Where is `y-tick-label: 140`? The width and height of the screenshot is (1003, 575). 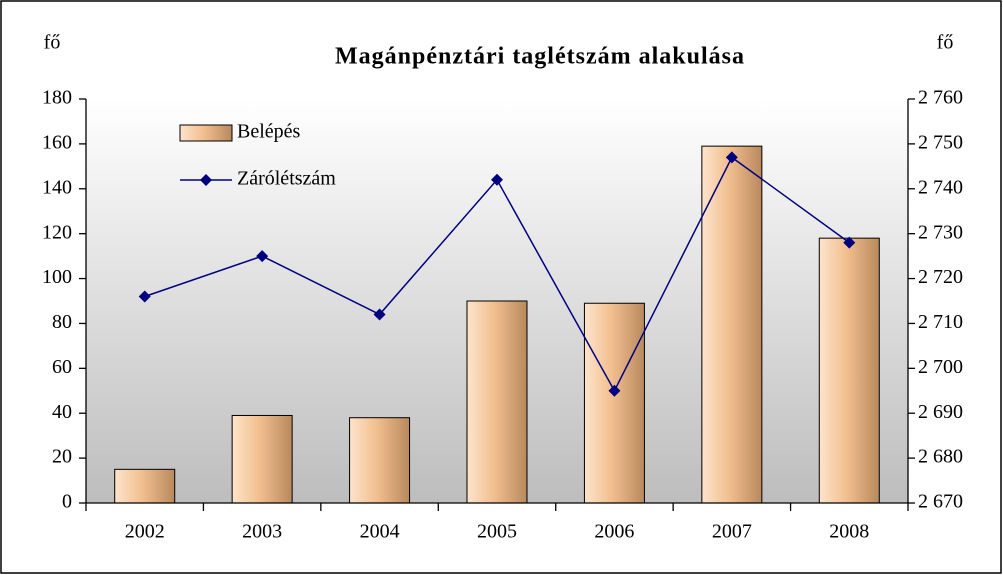
y-tick-label: 140 is located at coordinates (57, 187).